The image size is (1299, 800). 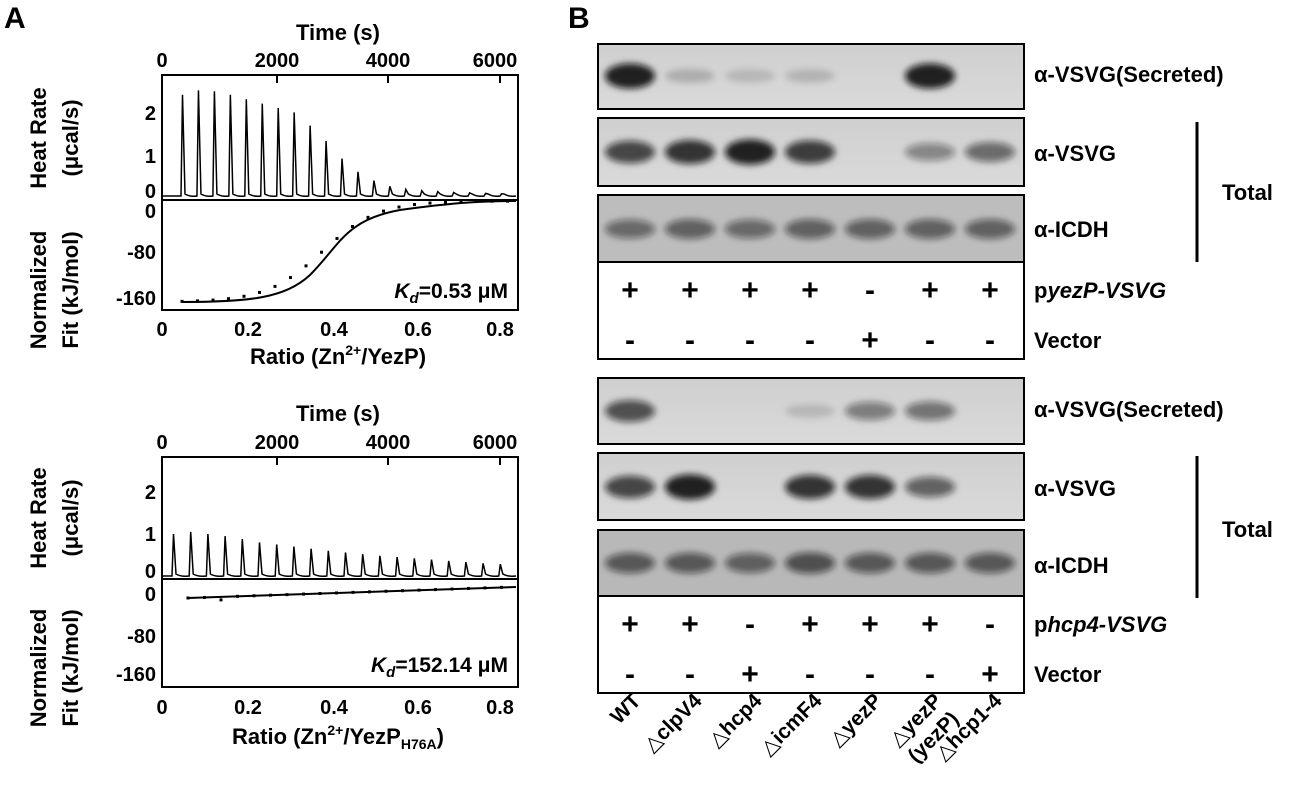 What do you see at coordinates (38, 290) in the screenshot?
I see `fit-axis-title-1: Normalized` at bounding box center [38, 290].